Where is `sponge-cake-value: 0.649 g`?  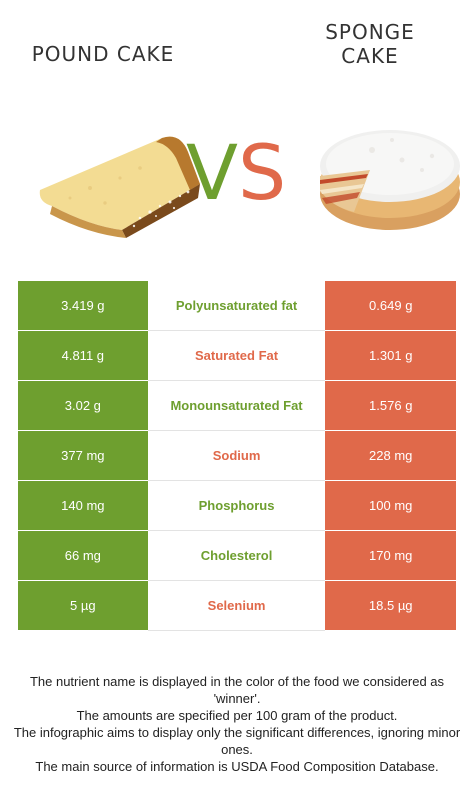 sponge-cake-value: 0.649 g is located at coordinates (390, 306).